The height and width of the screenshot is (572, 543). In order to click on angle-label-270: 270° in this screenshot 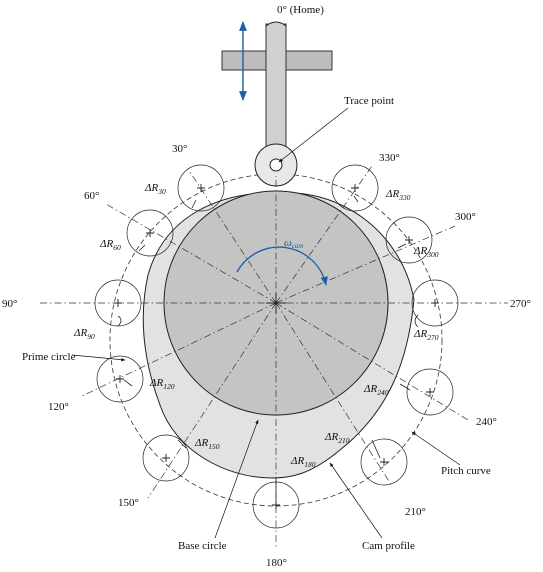, I will do `click(520, 304)`.